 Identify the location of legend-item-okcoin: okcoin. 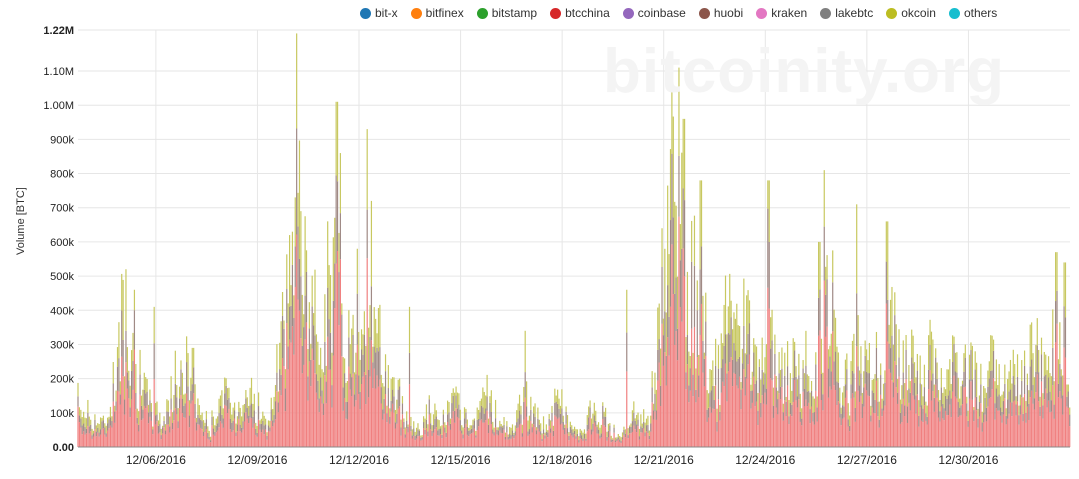
(911, 13).